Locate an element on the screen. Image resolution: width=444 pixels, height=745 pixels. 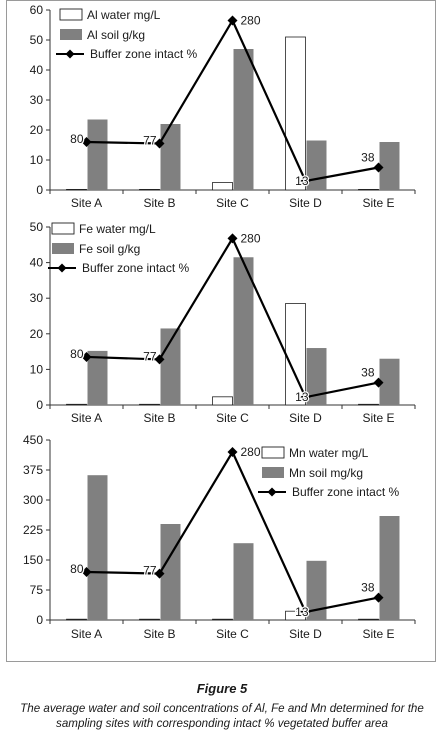
legend-label-soil: Fe soil g/kg is located at coordinates (109, 249).